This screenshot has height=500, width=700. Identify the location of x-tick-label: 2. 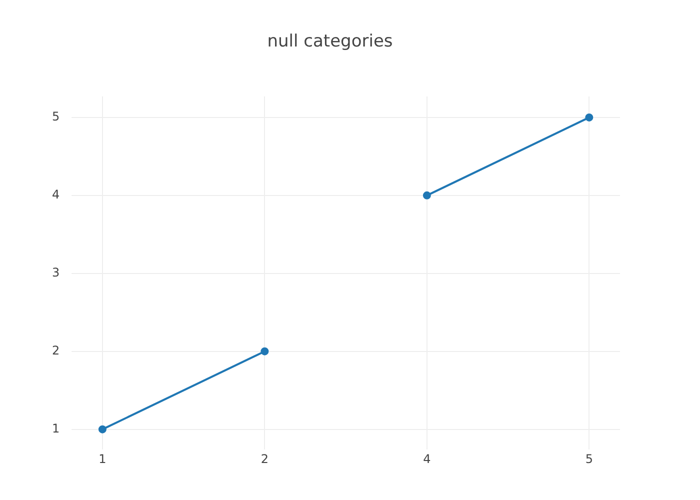
(264, 459).